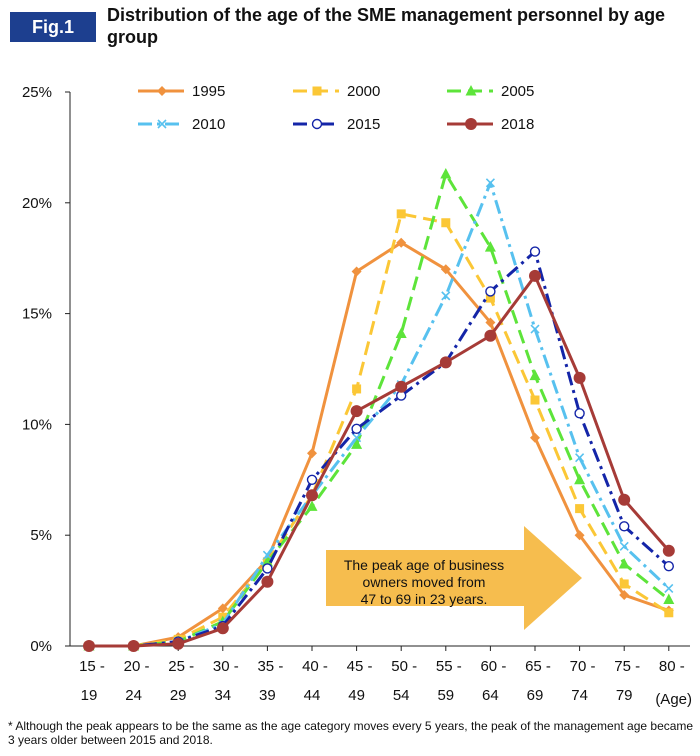 The image size is (700, 756). What do you see at coordinates (208, 124) in the screenshot?
I see `legend-label: 2010` at bounding box center [208, 124].